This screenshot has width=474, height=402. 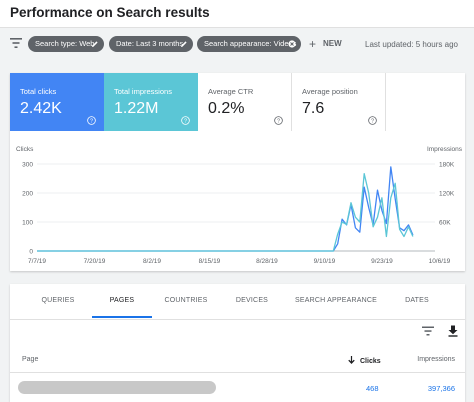 I want to click on top-bar: Performance on Search results, so click(x=237, y=14).